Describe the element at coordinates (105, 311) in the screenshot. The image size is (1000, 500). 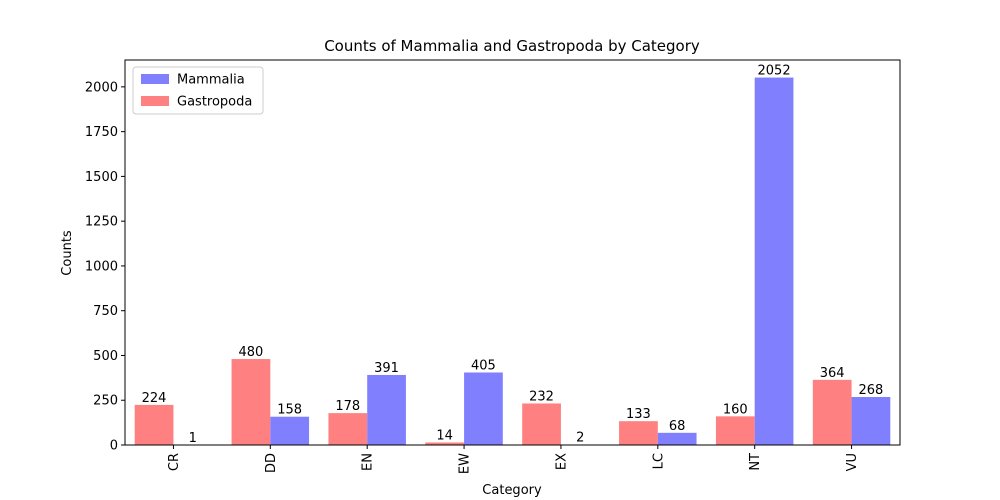
I see `y-tick-label: 750` at that location.